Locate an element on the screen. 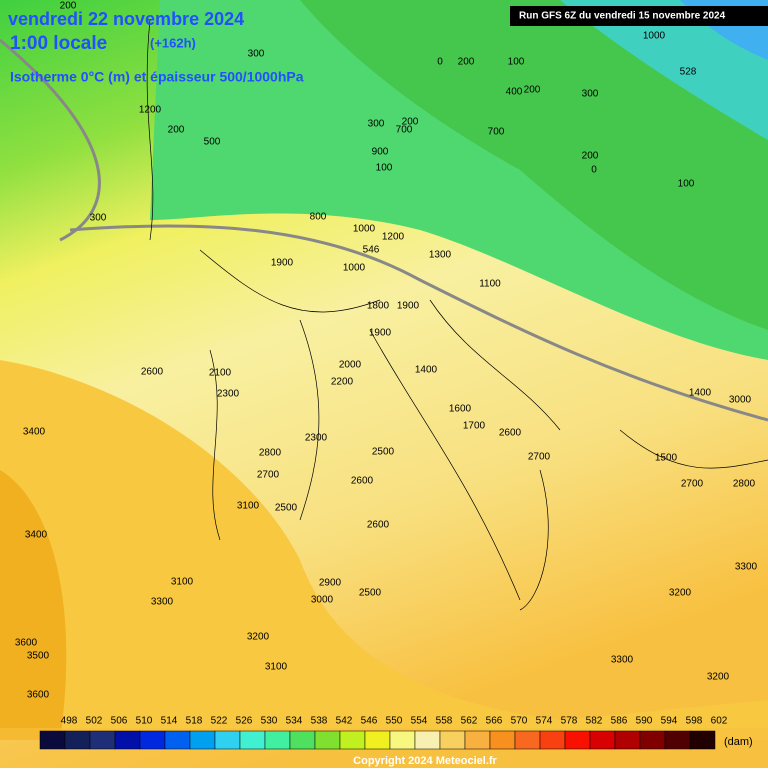 The width and height of the screenshot is (768, 773). contour-label: 3400 is located at coordinates (34, 432).